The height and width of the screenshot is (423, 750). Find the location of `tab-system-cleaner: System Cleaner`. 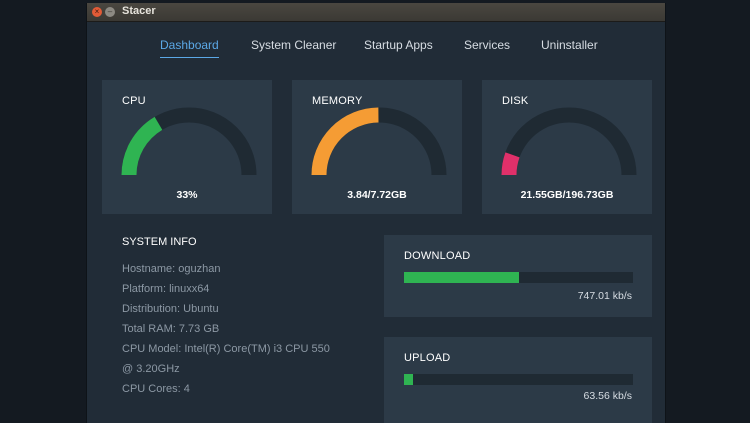

tab-system-cleaner: System Cleaner is located at coordinates (294, 45).